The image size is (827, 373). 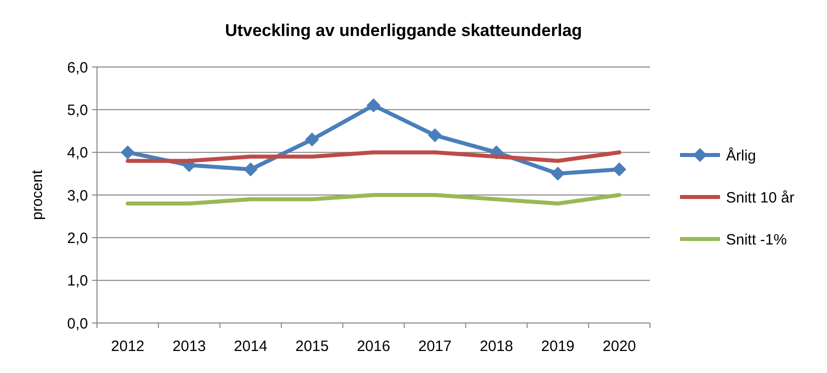 What do you see at coordinates (312, 346) in the screenshot?
I see `x-tick-label: 2015` at bounding box center [312, 346].